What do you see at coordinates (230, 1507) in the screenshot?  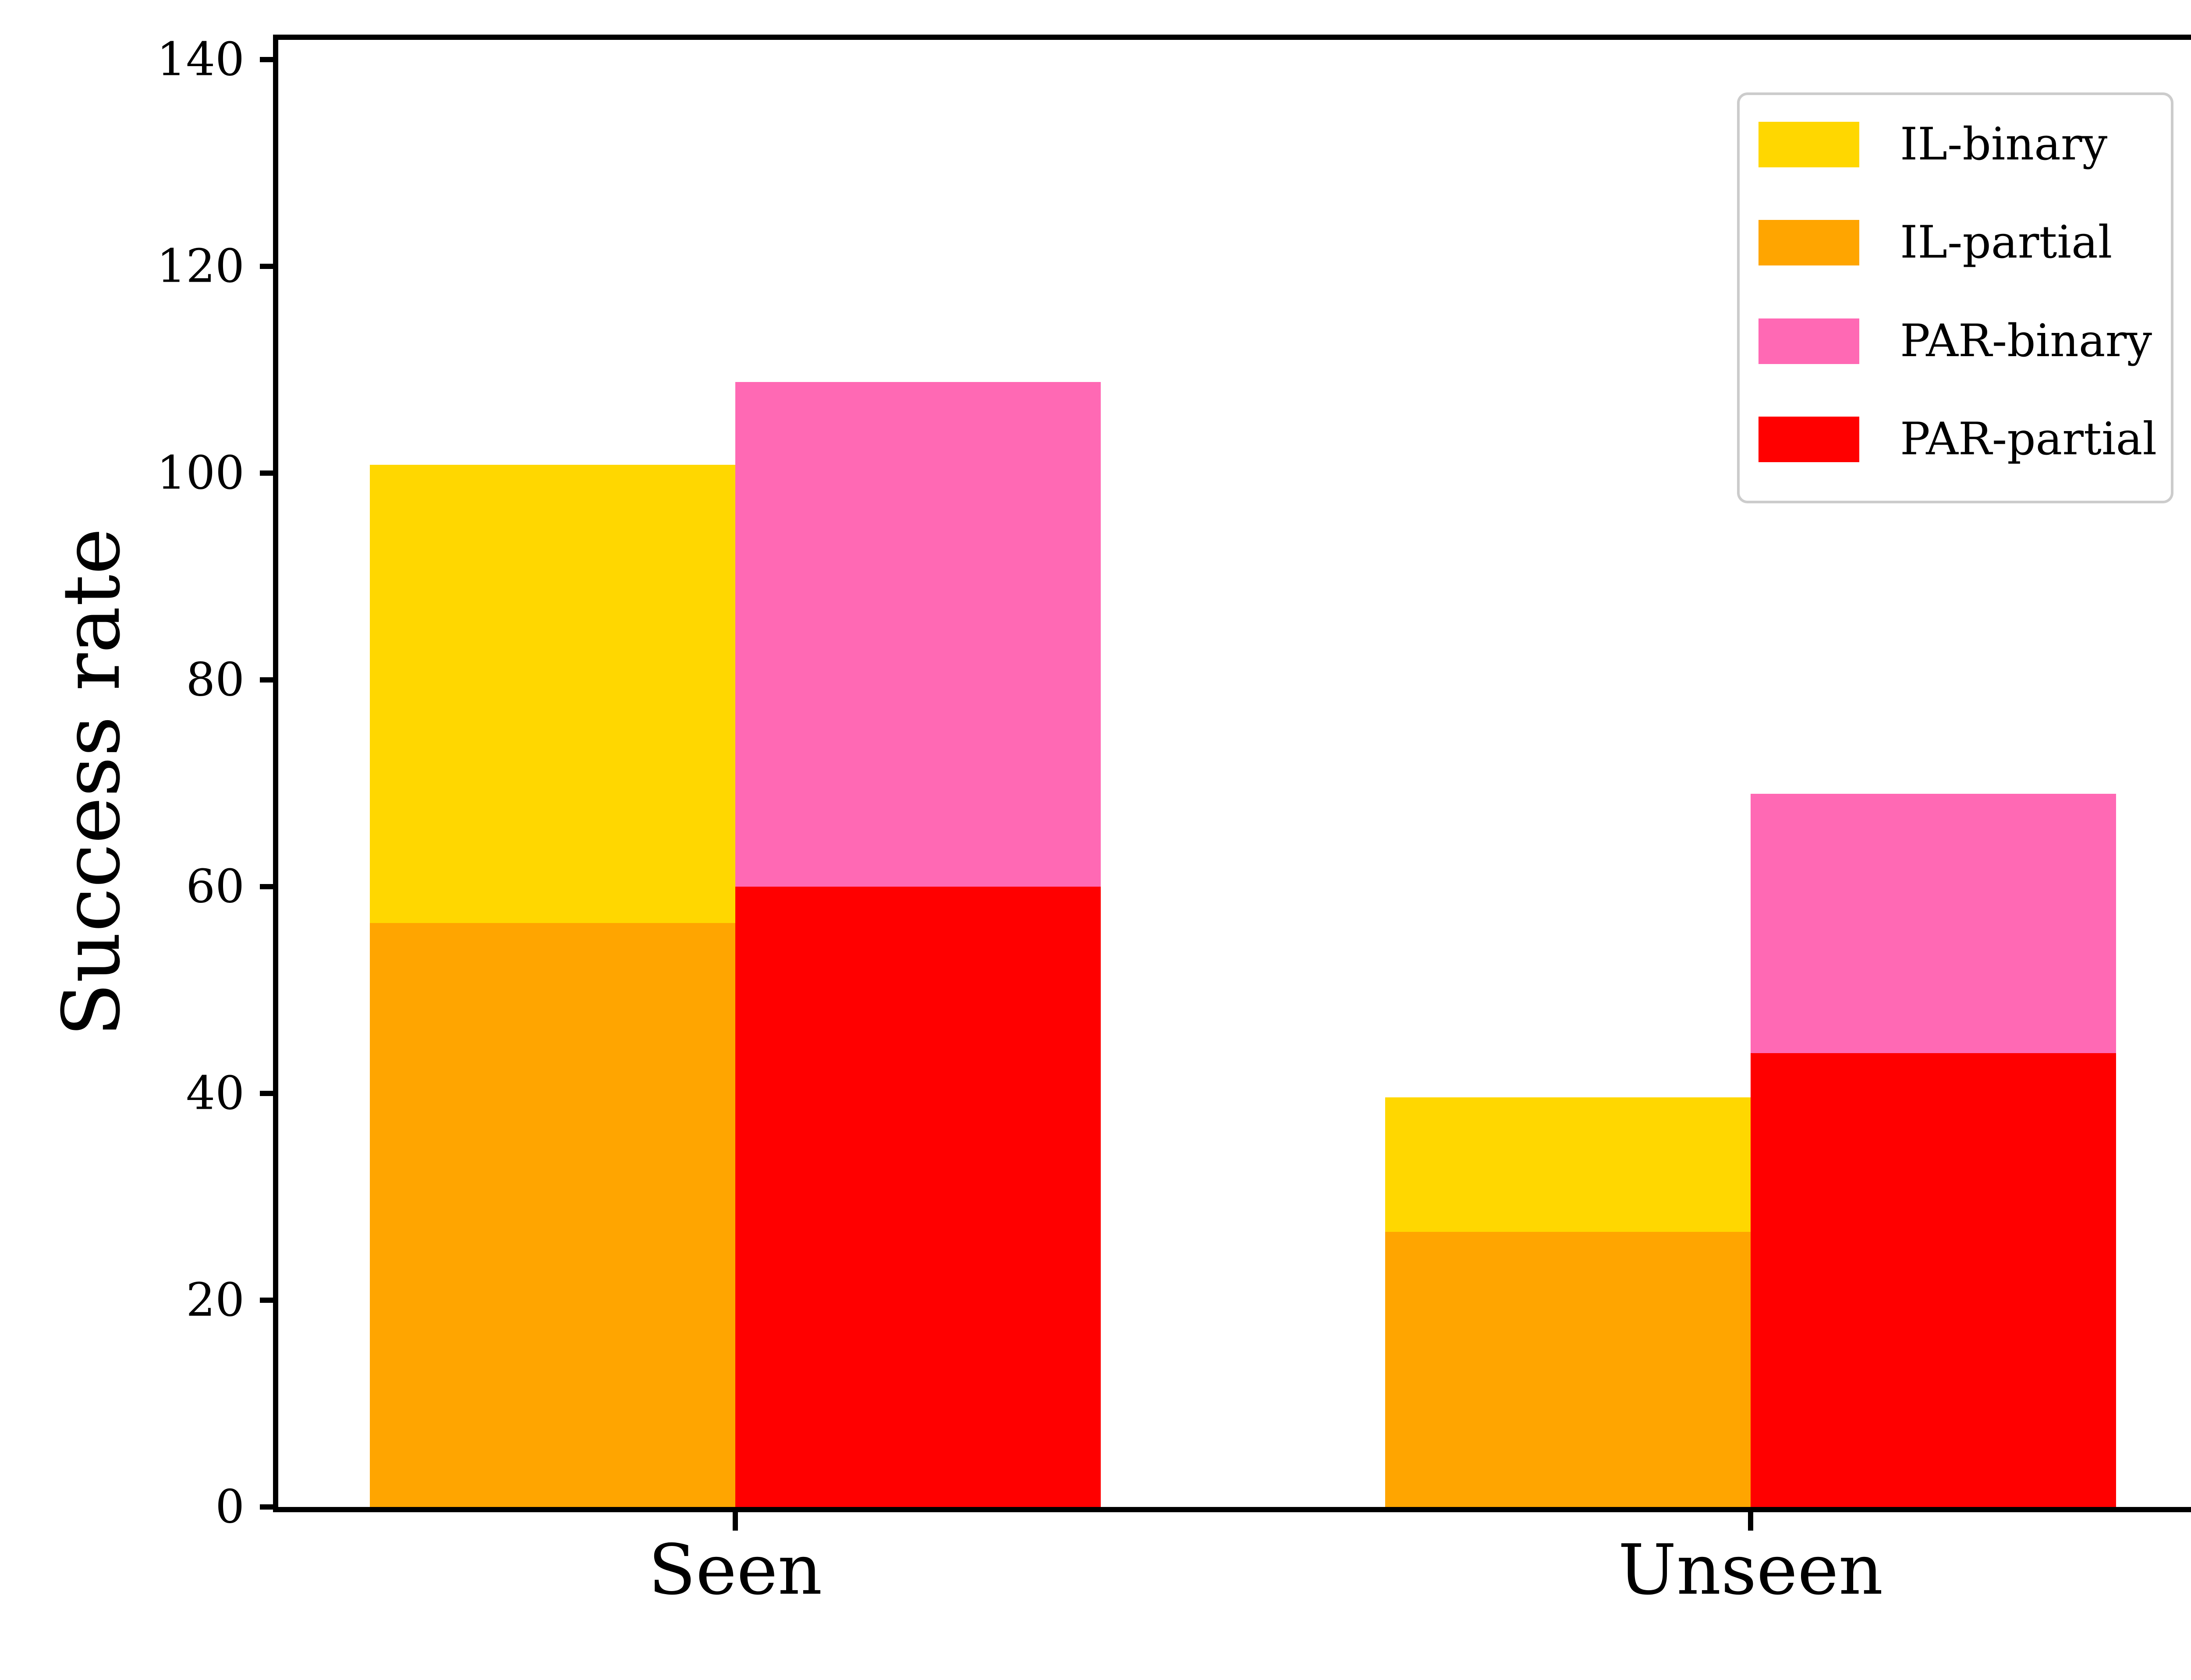 I see `y-tick-label-0: 0` at bounding box center [230, 1507].